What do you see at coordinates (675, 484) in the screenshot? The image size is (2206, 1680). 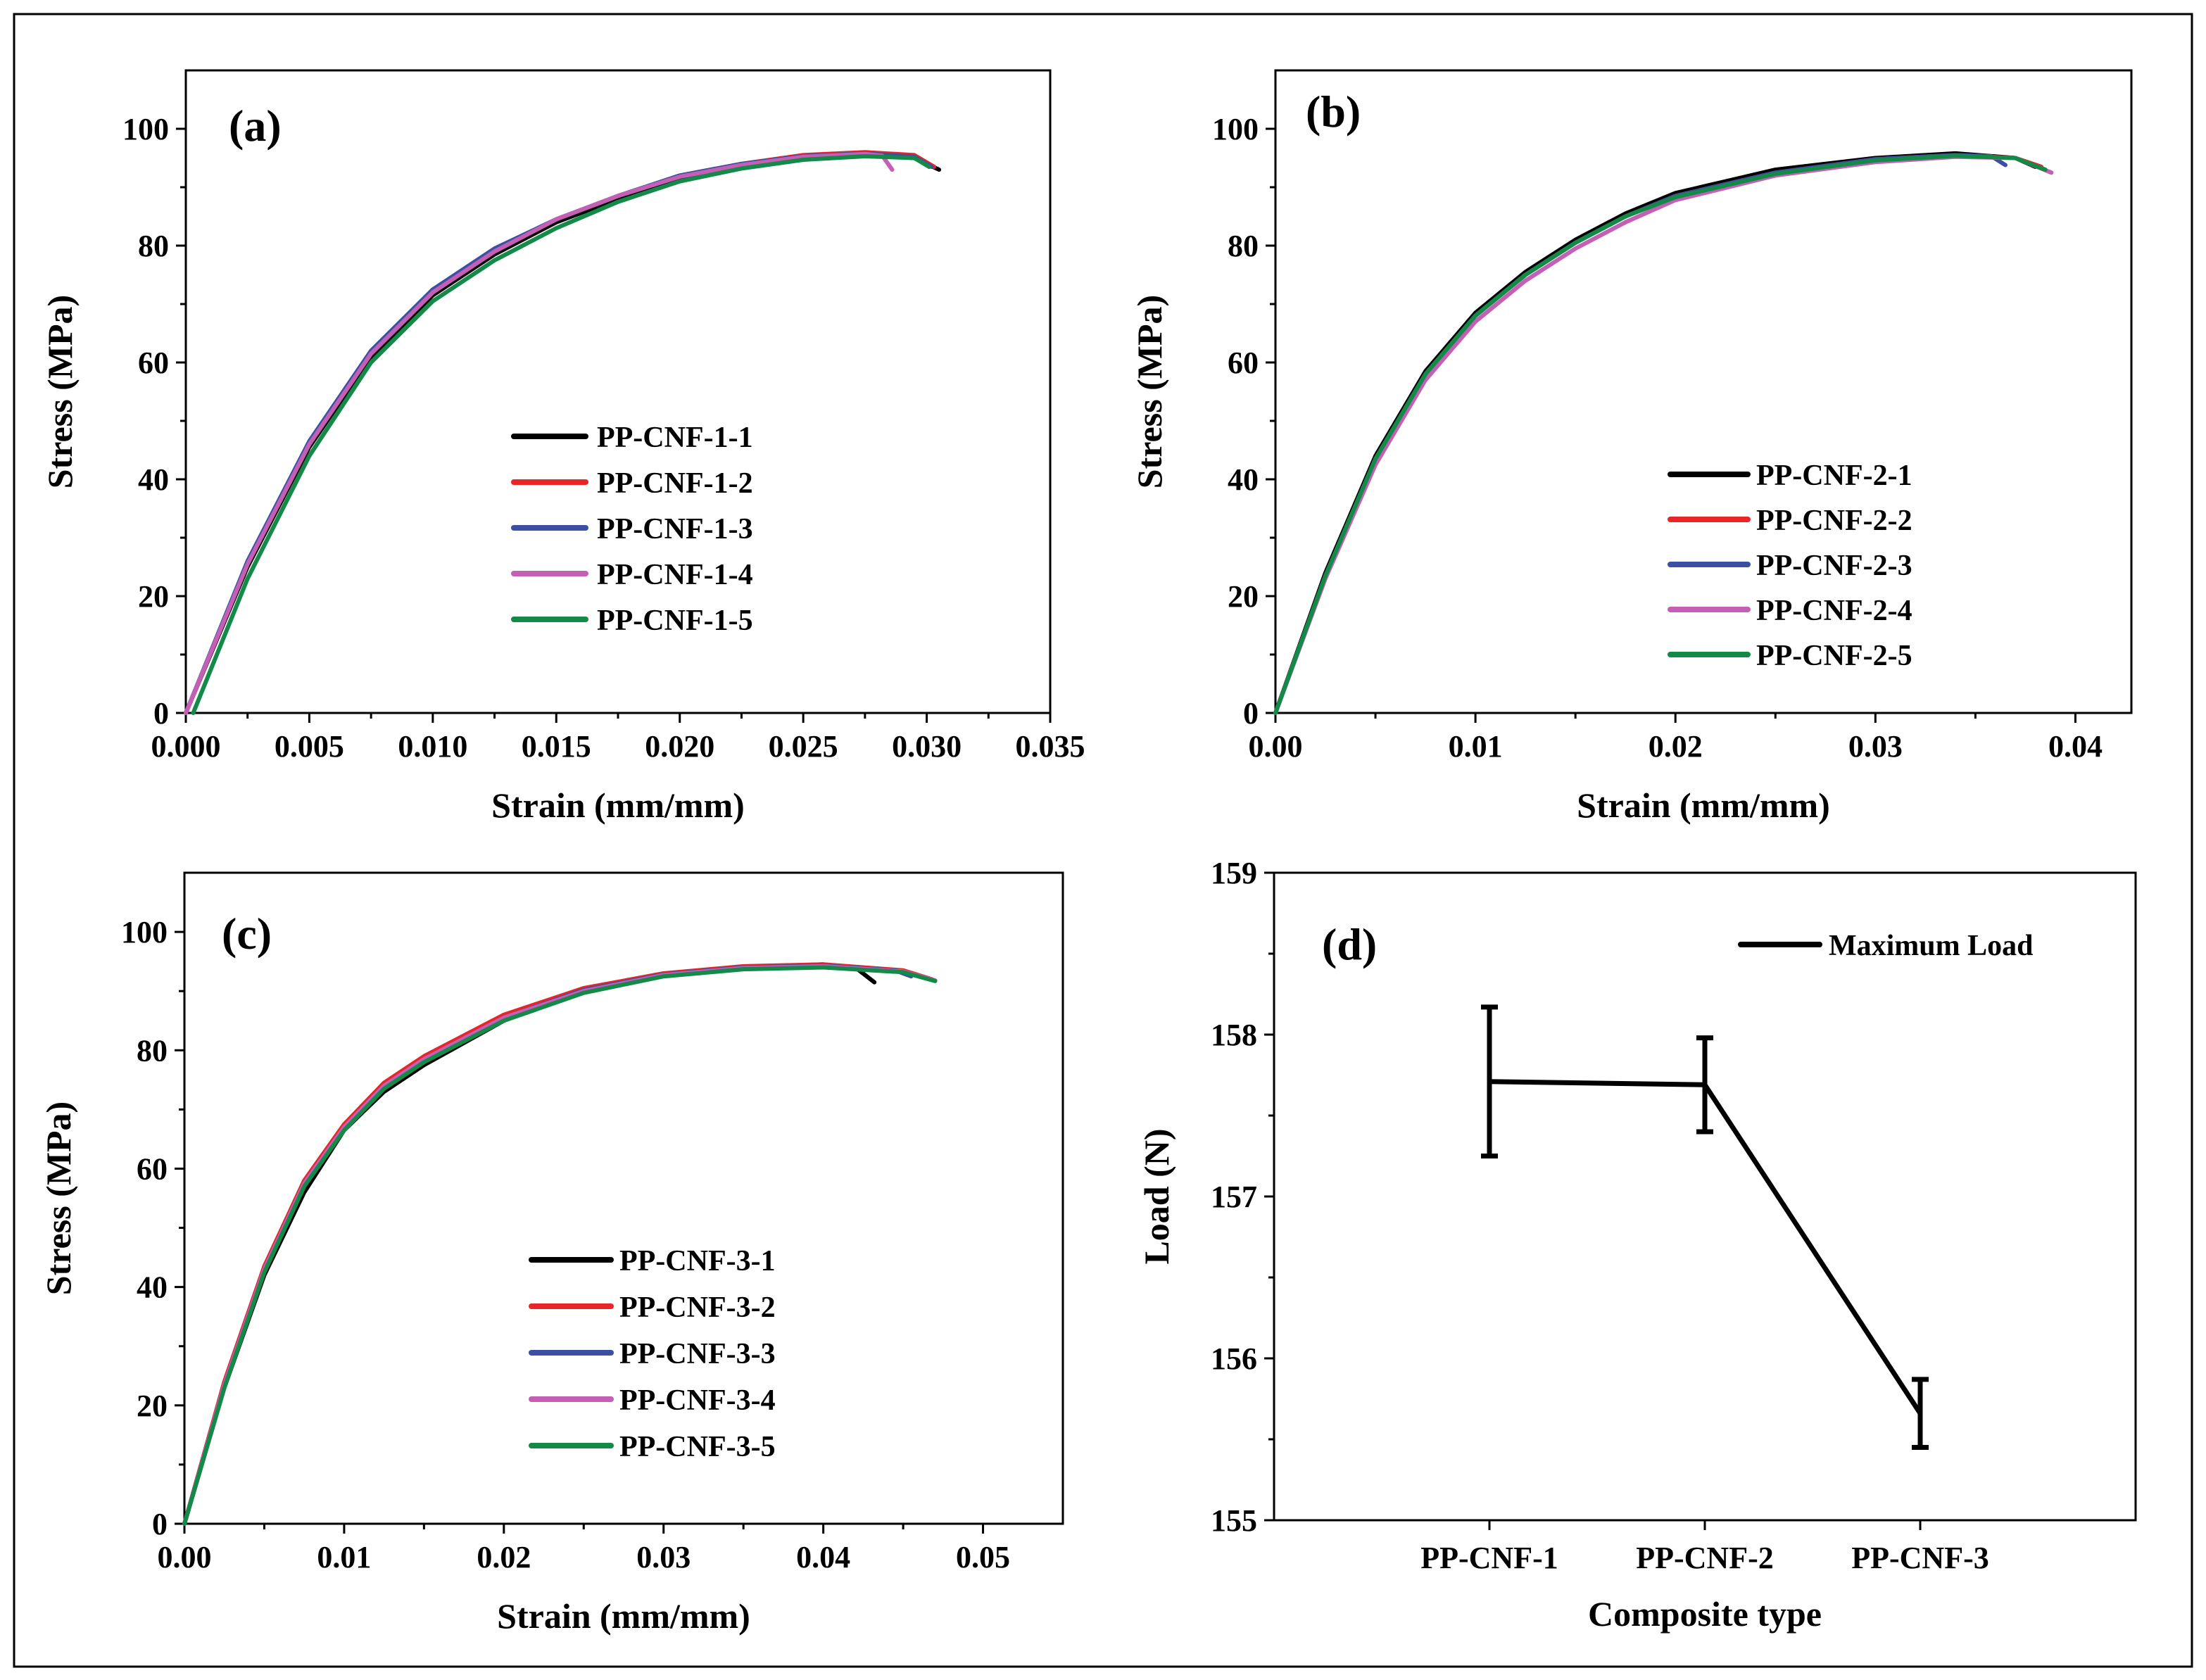 I see `legend-label: PP-CNF-1-2` at bounding box center [675, 484].